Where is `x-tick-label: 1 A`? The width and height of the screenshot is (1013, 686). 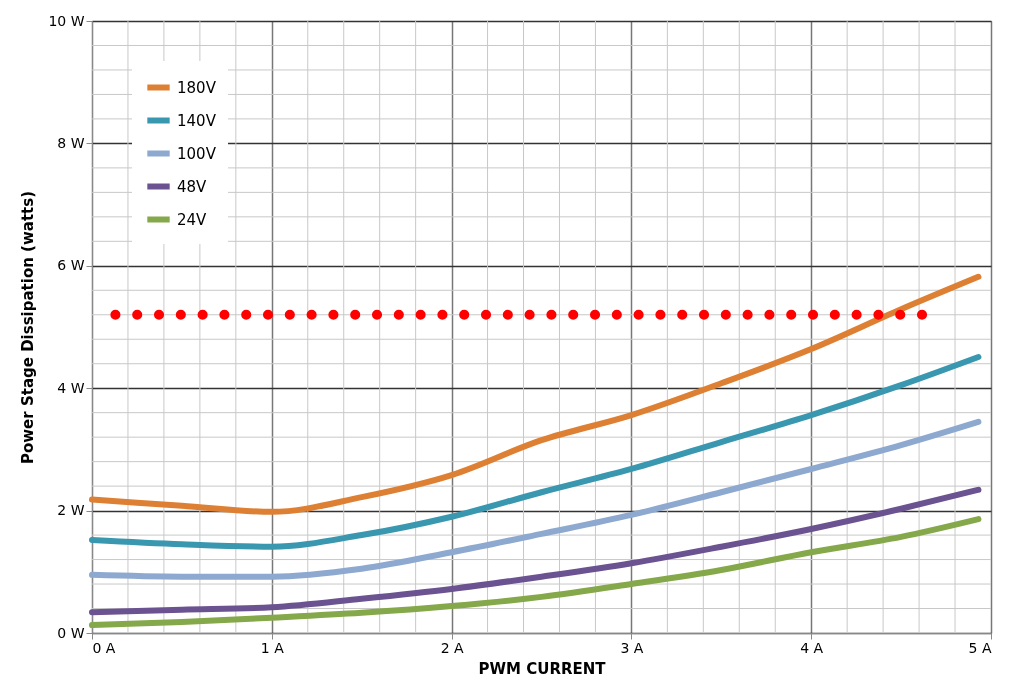 x-tick-label: 1 A is located at coordinates (272, 647).